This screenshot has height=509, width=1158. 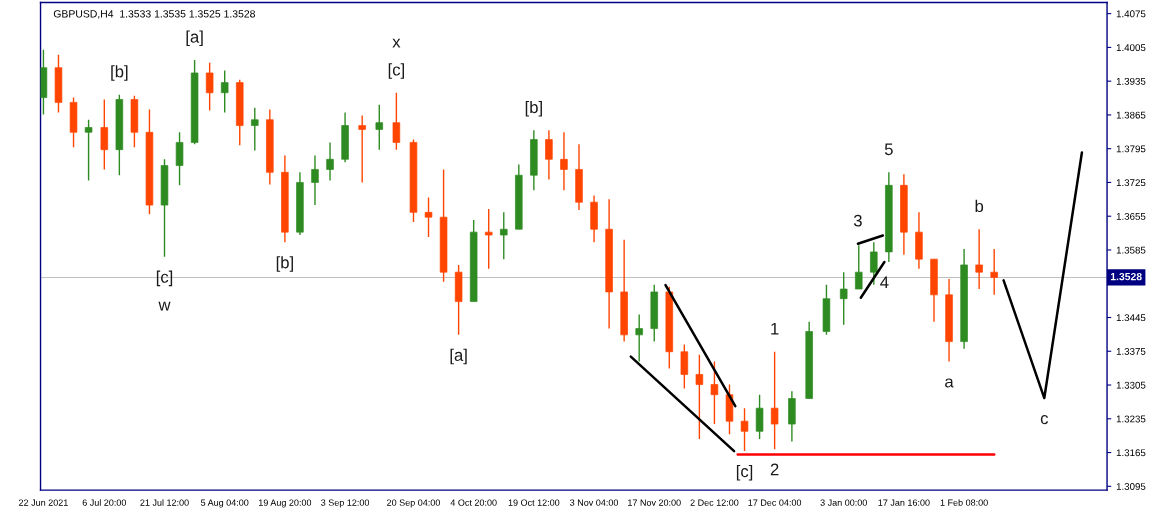 I want to click on annotation: 3, so click(x=857, y=220).